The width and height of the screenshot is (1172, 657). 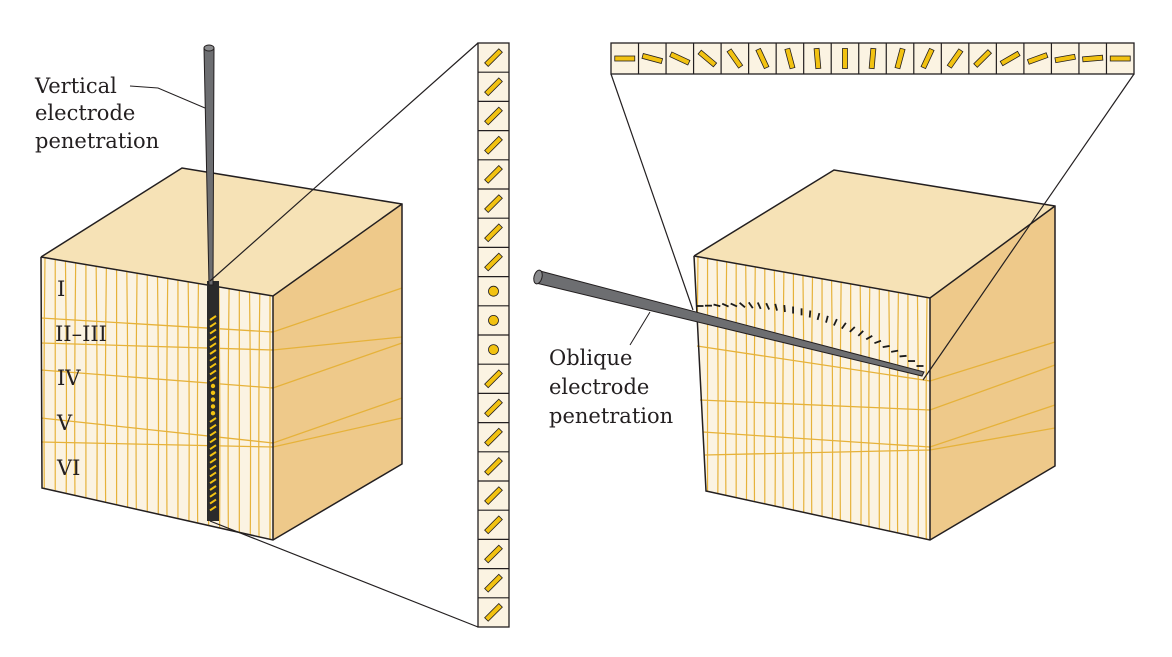 What do you see at coordinates (493, 335) in the screenshot?
I see `vertical-orientation-strip` at bounding box center [493, 335].